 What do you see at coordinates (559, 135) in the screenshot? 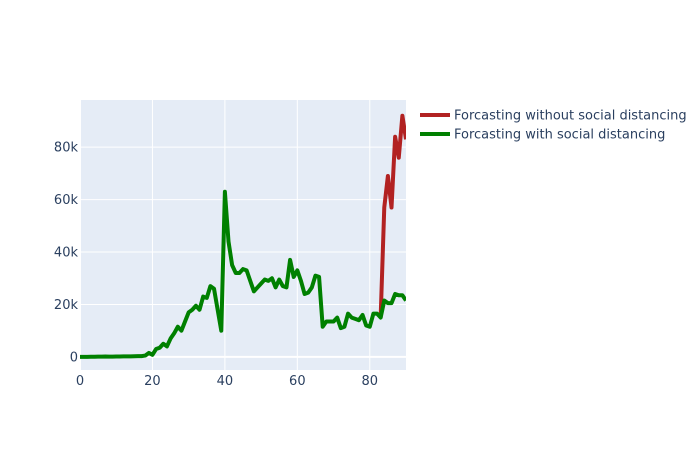
I see `legend-label: Forcasting with social distancing` at bounding box center [559, 135].